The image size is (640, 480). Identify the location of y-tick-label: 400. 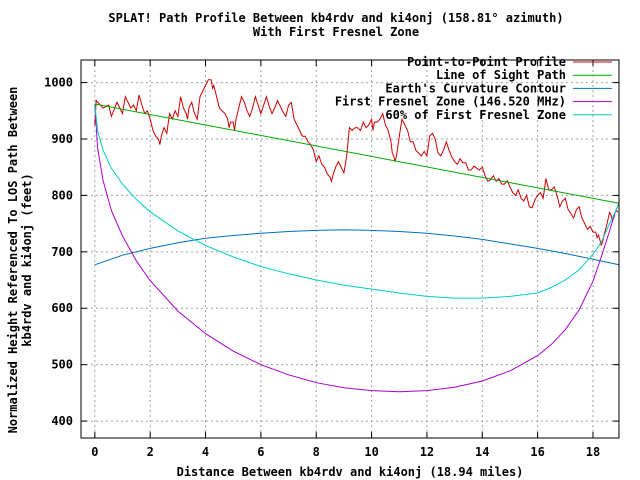
(62, 421).